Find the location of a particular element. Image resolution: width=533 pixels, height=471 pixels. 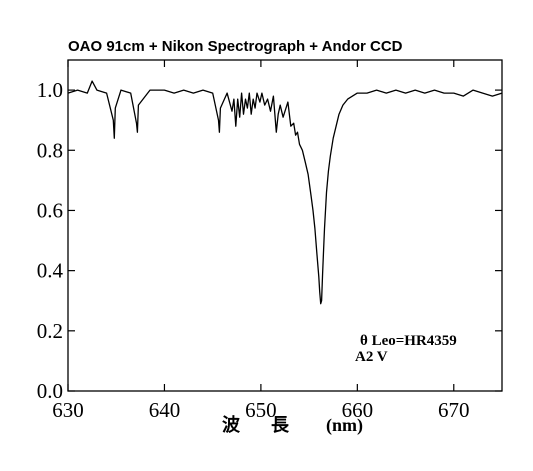

x-tick-label-650: 650 is located at coordinates (261, 410).